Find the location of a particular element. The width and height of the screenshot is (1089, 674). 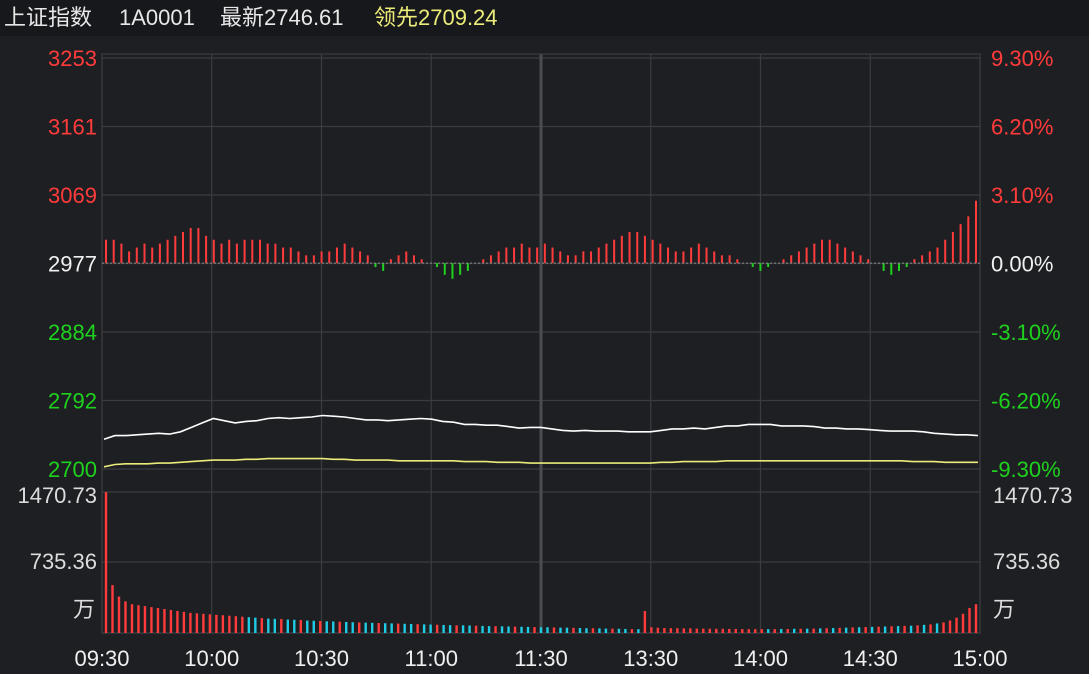

lead-price-line is located at coordinates (540, 462).